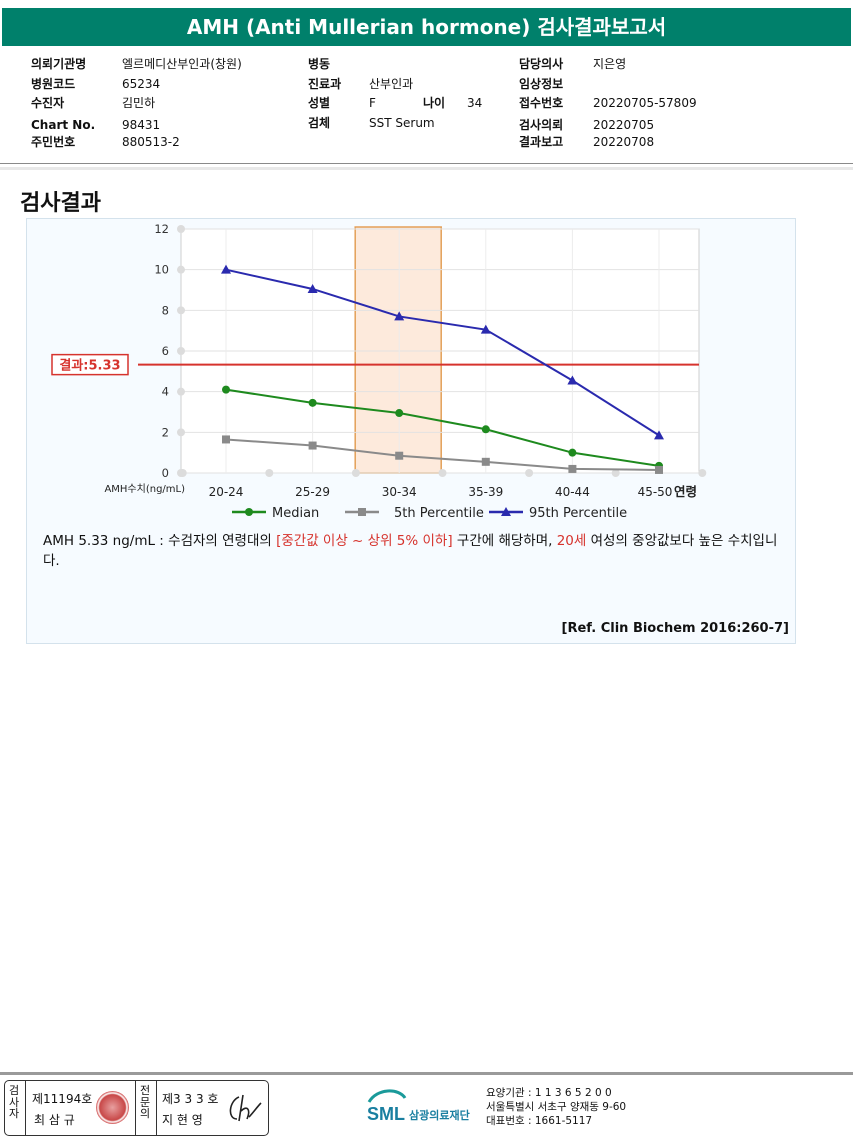  I want to click on x-tick-label: 25-29, so click(312, 492).